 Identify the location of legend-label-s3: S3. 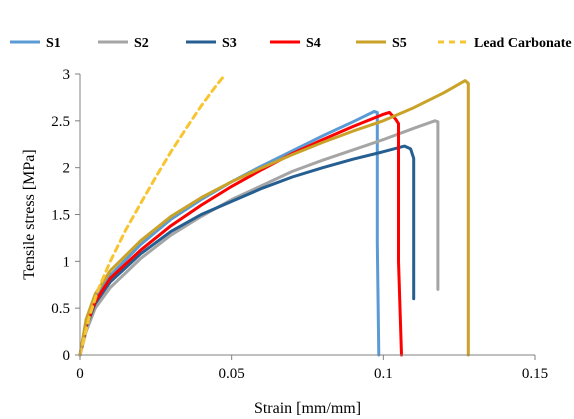
(229, 43).